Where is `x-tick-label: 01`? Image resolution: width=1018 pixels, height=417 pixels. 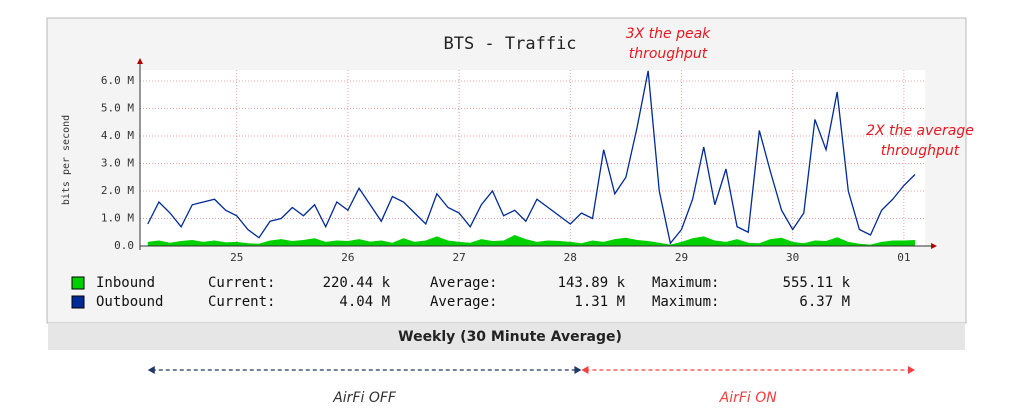
x-tick-label: 01 is located at coordinates (903, 257).